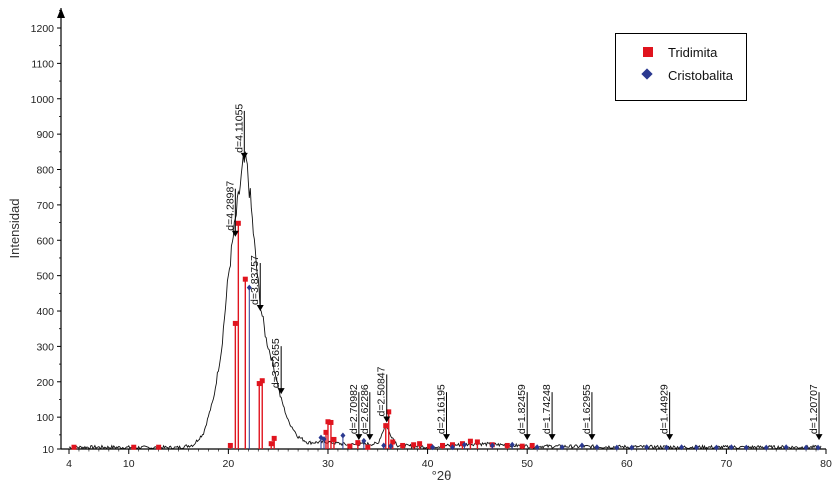 The height and width of the screenshot is (480, 838). What do you see at coordinates (365, 409) in the screenshot?
I see `annotation-label: d=2.62286` at bounding box center [365, 409].